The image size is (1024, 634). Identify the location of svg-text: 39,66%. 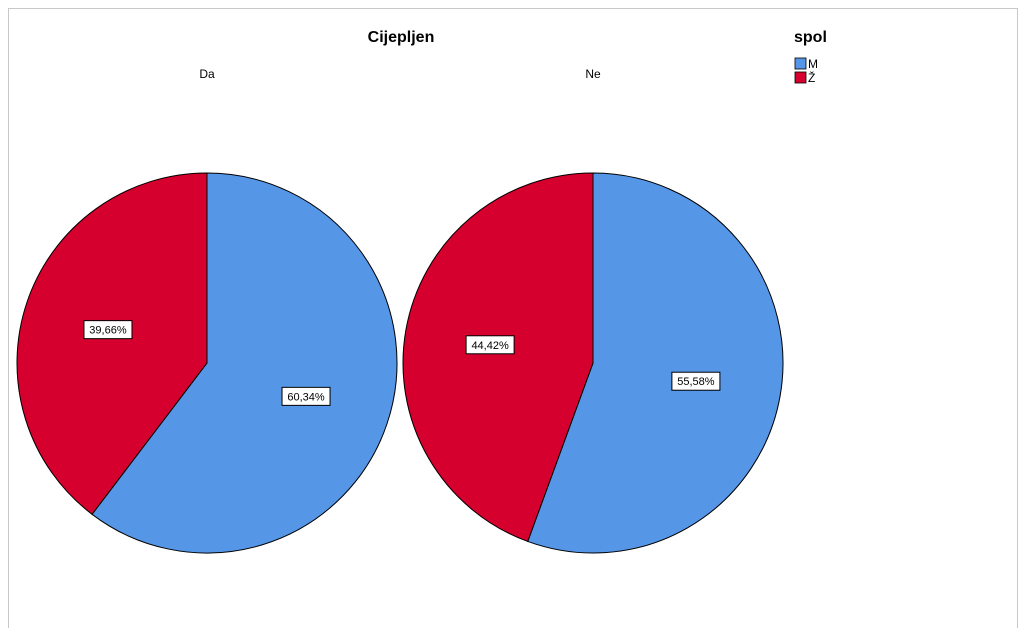
(108, 331).